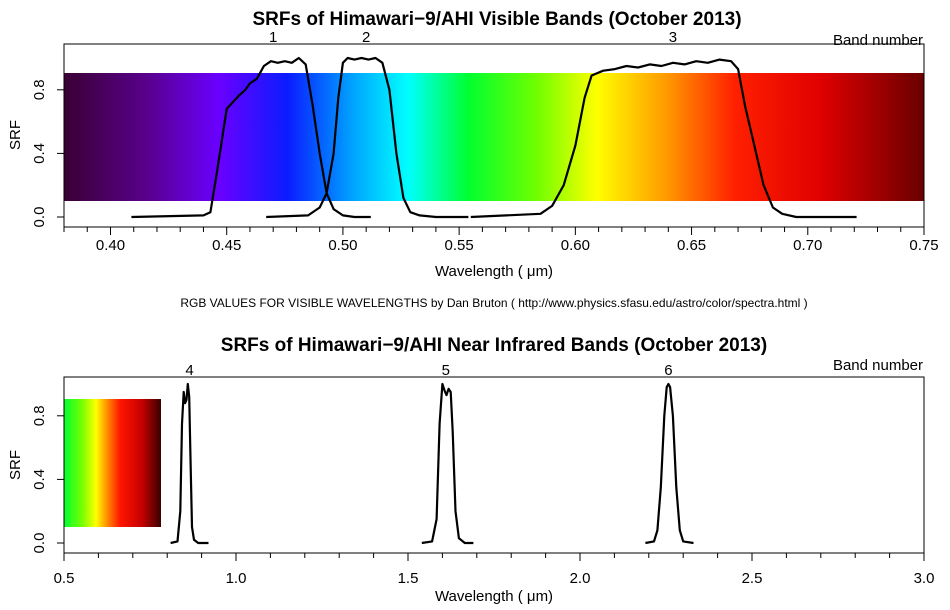 The height and width of the screenshot is (610, 950). What do you see at coordinates (691, 245) in the screenshot?
I see `visible-x-tick-label: 0.65` at bounding box center [691, 245].